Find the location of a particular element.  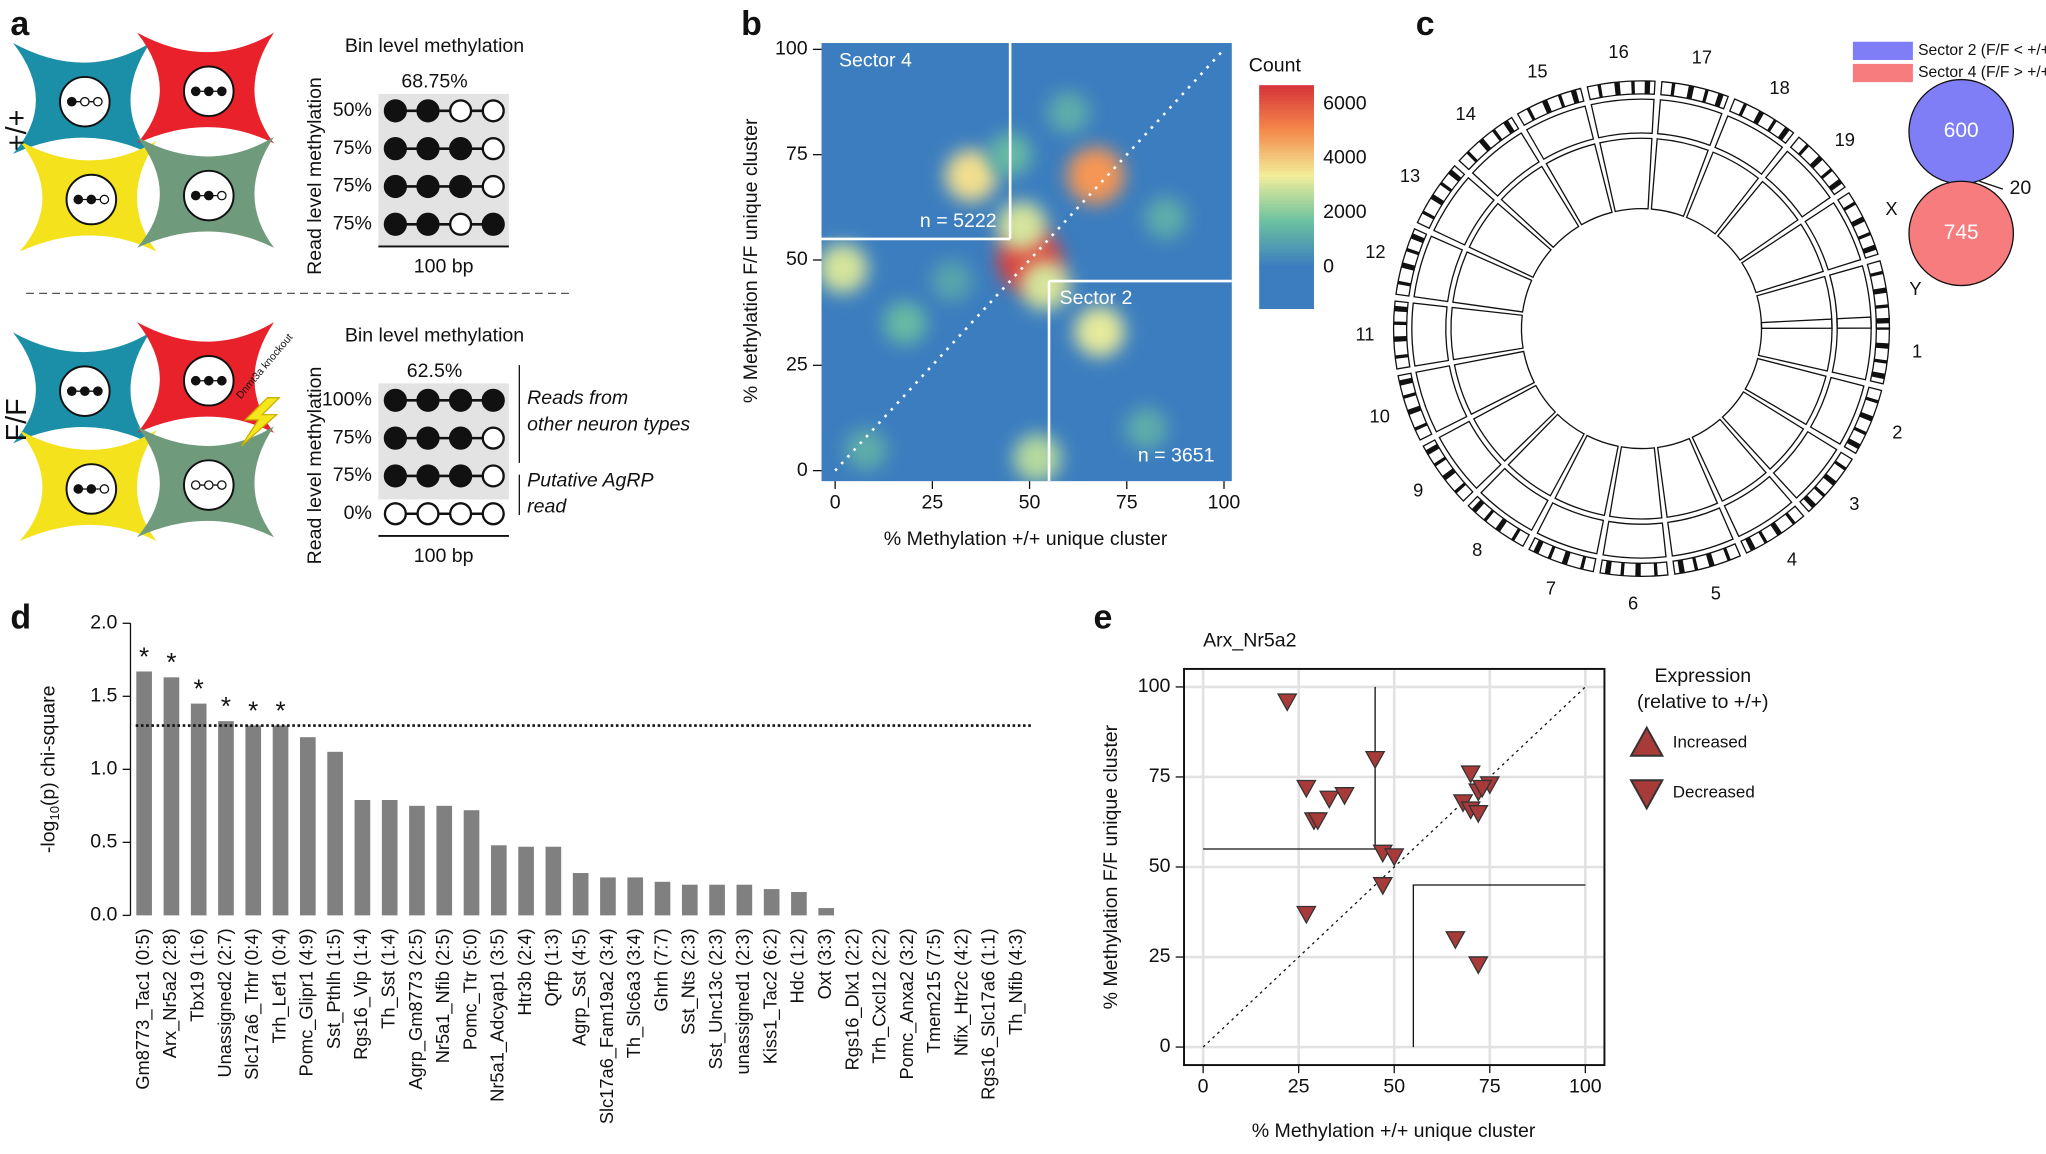

significance: * is located at coordinates (144, 656).